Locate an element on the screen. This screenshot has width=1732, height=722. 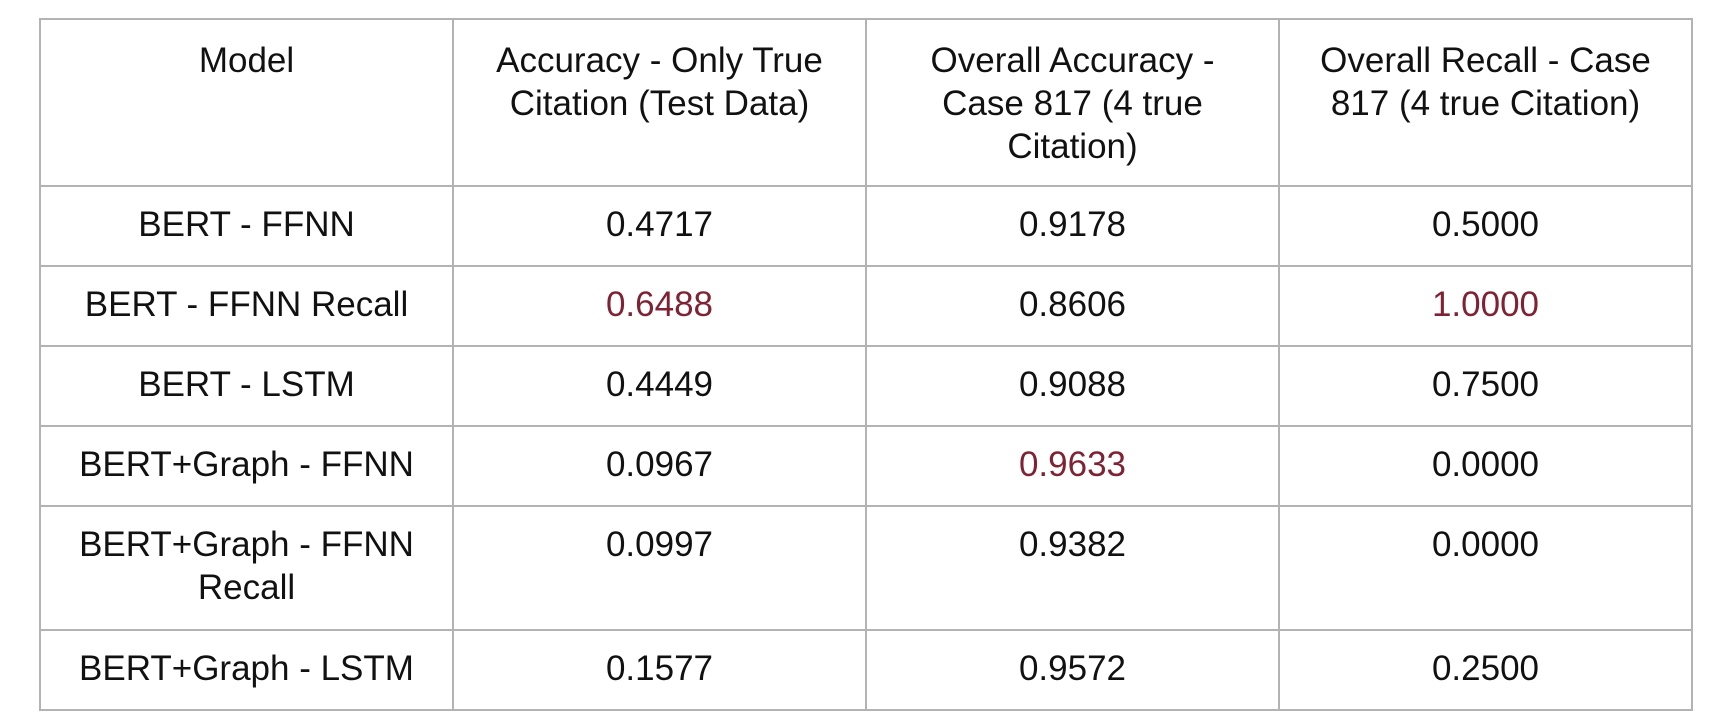
value-cell: 0.4717 is located at coordinates (659, 226).